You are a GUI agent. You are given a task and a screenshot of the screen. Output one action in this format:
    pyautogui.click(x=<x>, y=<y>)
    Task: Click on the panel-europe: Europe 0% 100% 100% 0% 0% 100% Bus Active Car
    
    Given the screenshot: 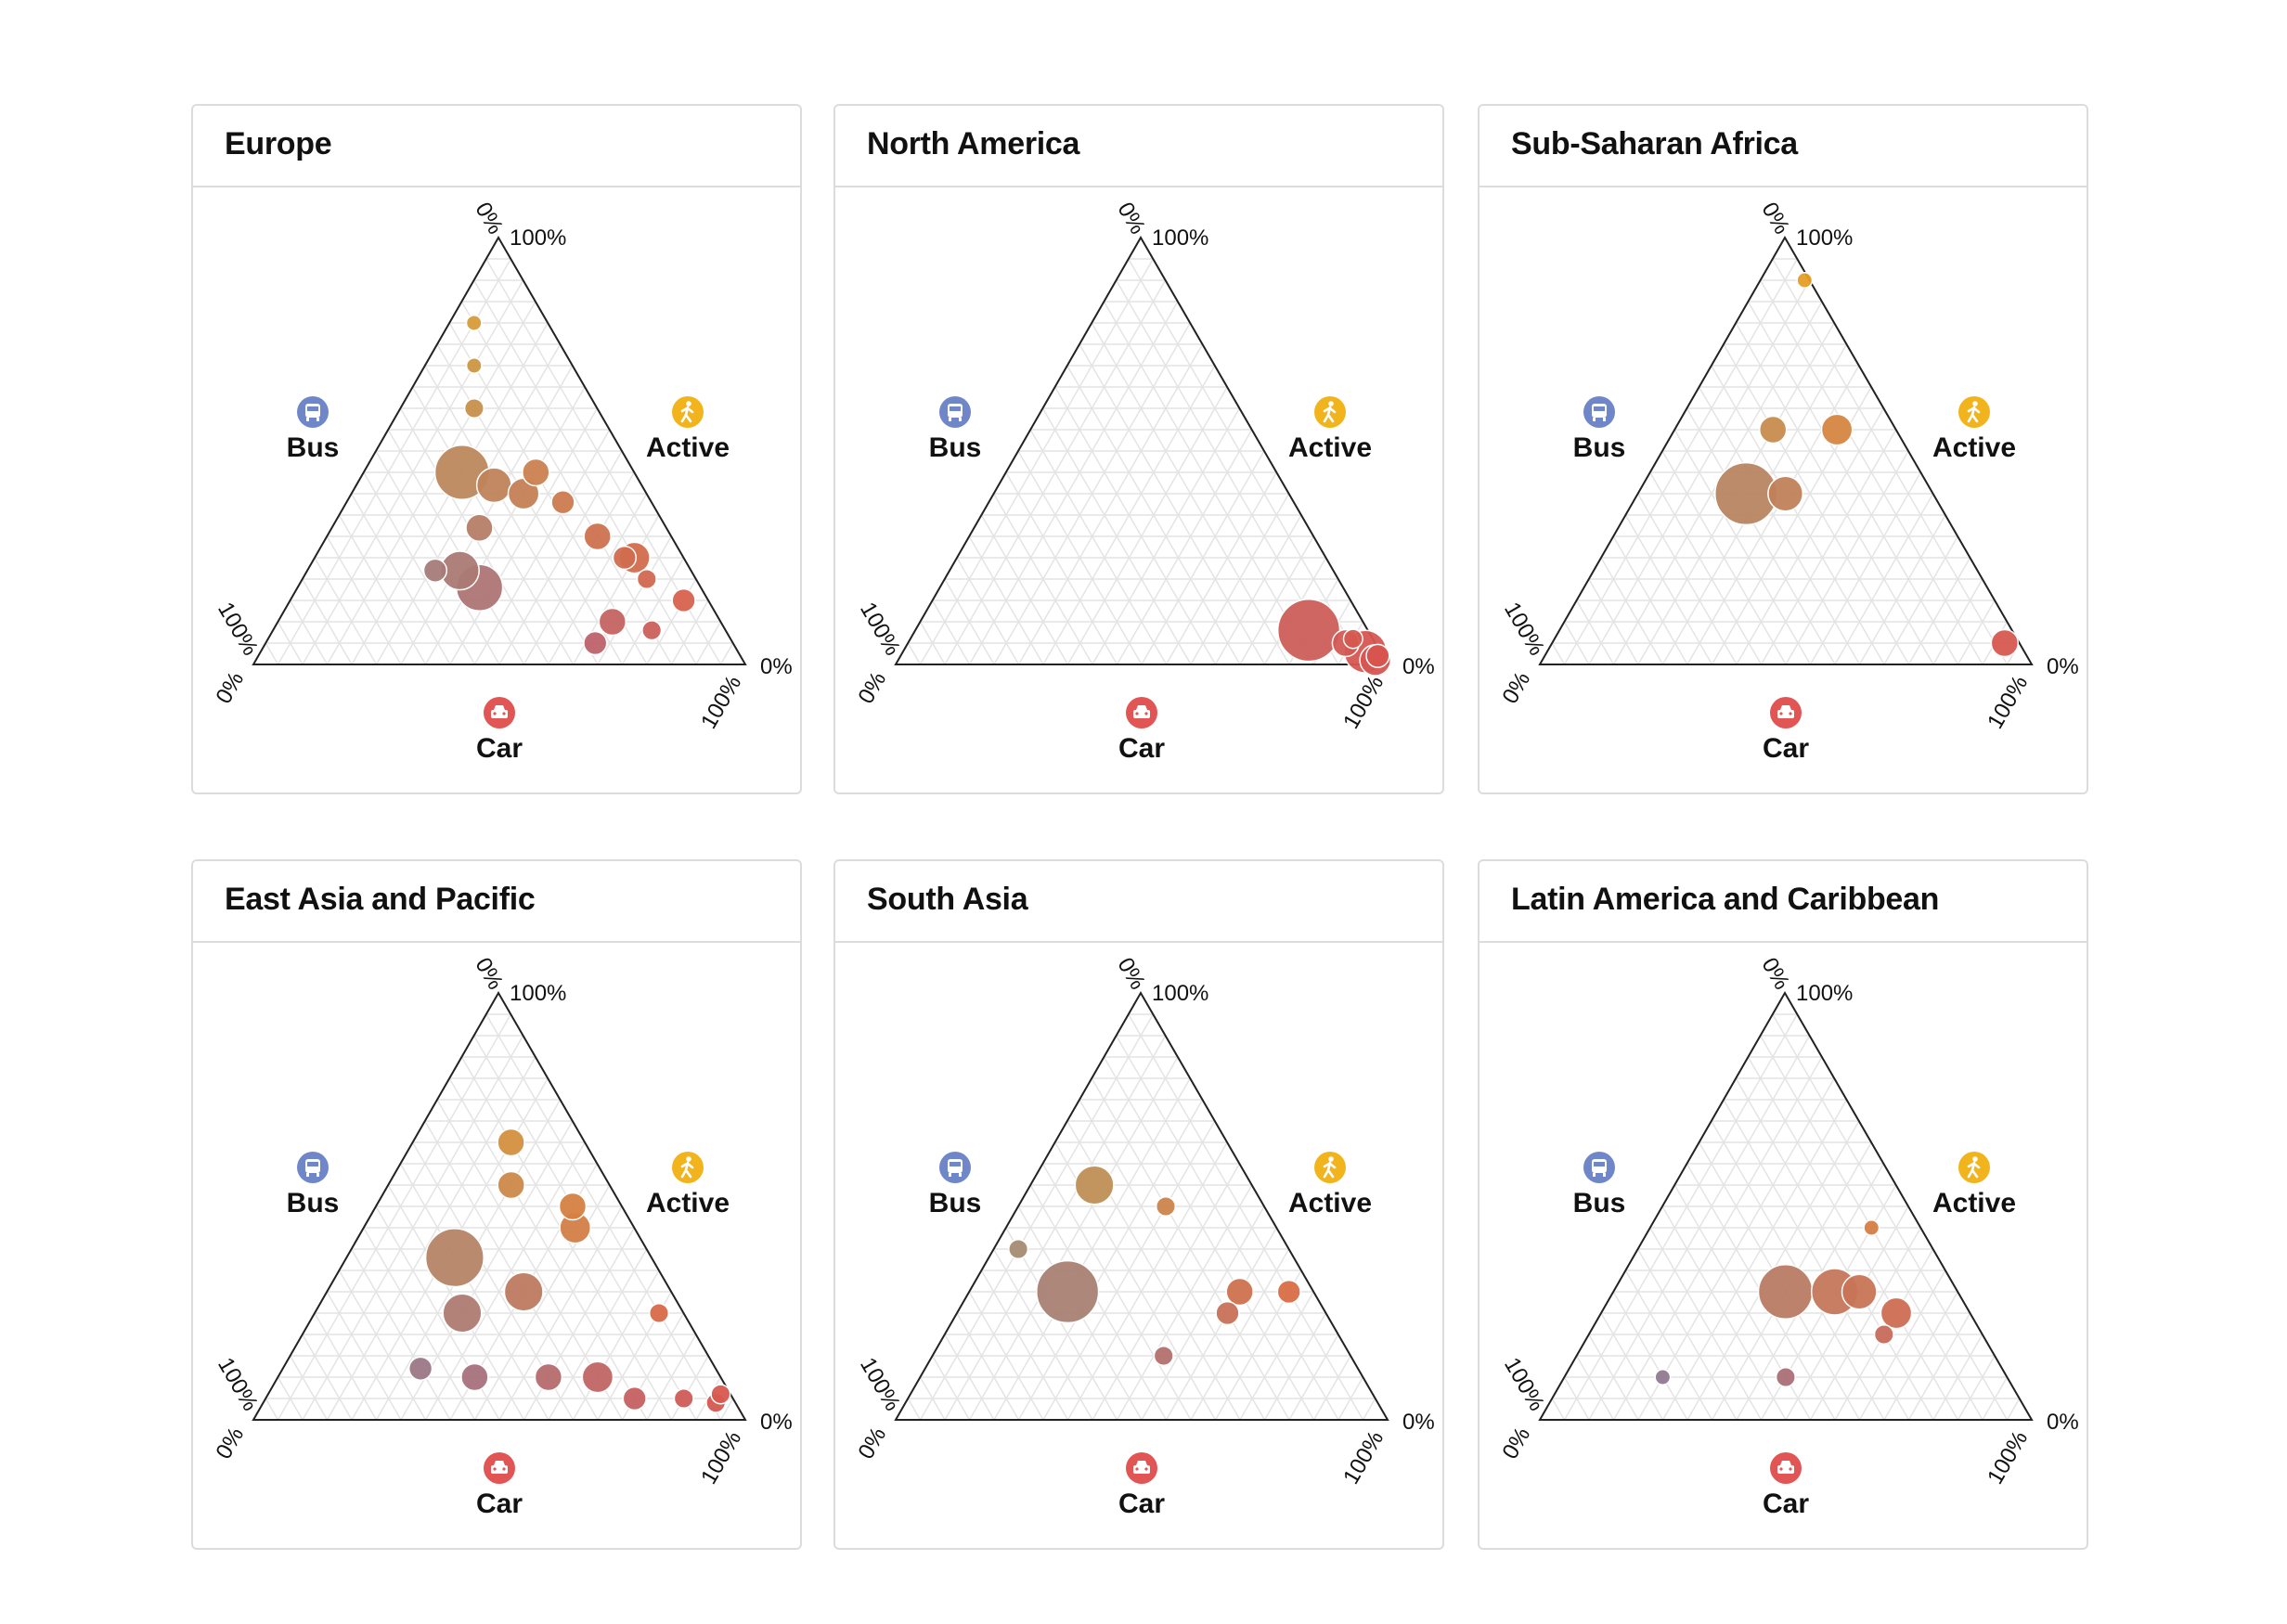 What is the action you would take?
    pyautogui.click(x=496, y=449)
    